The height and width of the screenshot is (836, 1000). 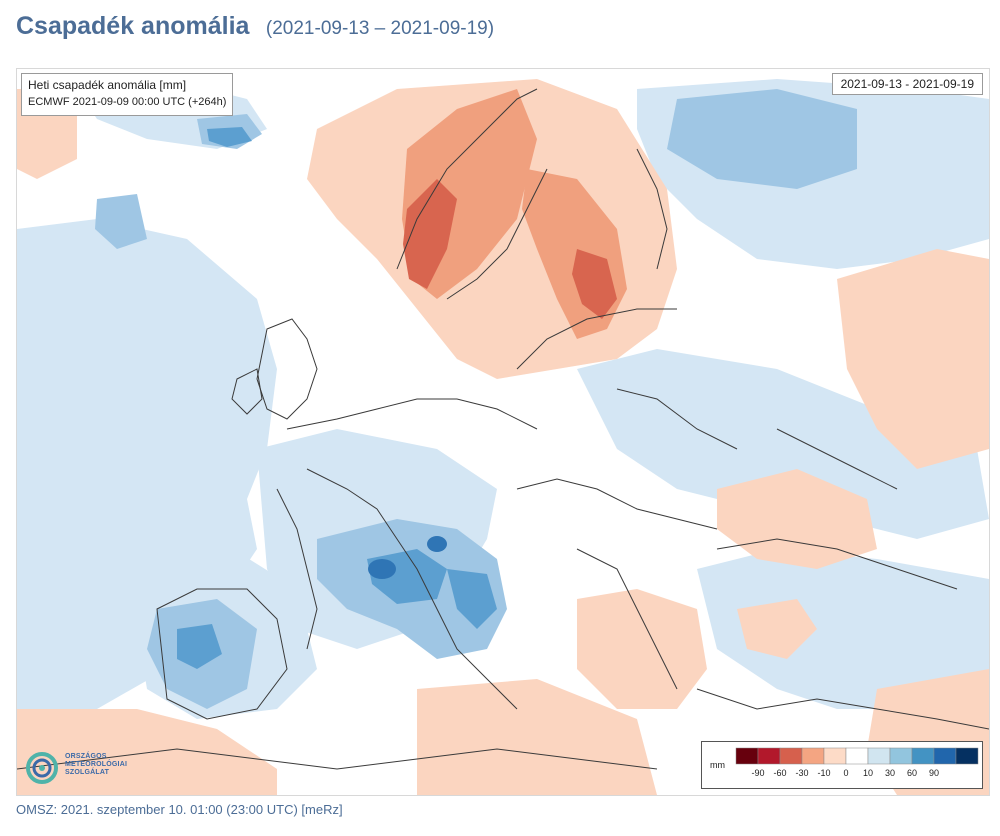 What do you see at coordinates (133, 26) in the screenshot?
I see `title-text: Csapadék anomália` at bounding box center [133, 26].